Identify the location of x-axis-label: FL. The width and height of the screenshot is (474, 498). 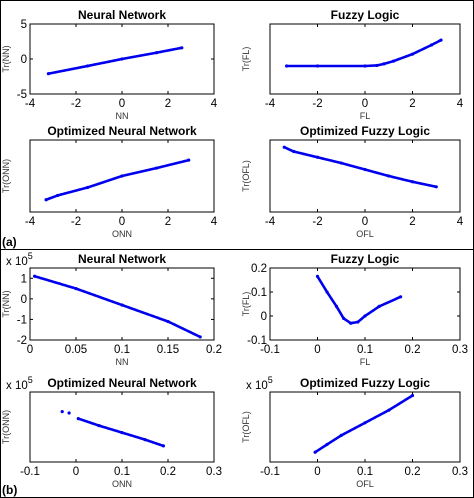
(365, 362).